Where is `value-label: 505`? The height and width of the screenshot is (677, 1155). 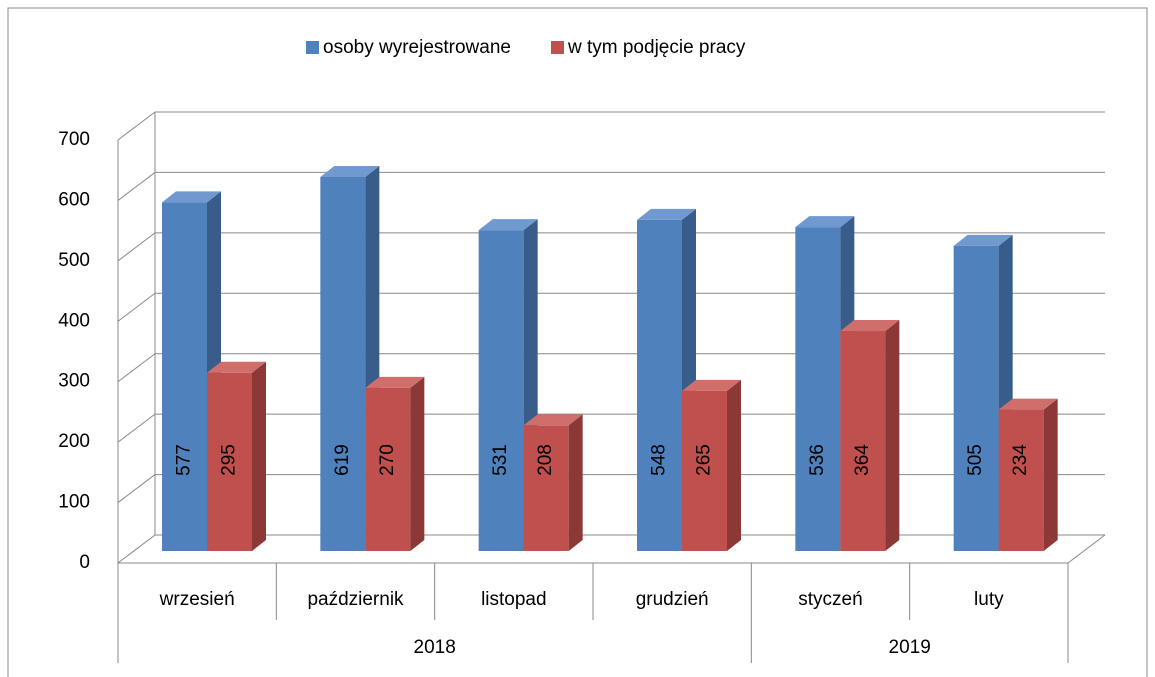 value-label: 505 is located at coordinates (975, 460).